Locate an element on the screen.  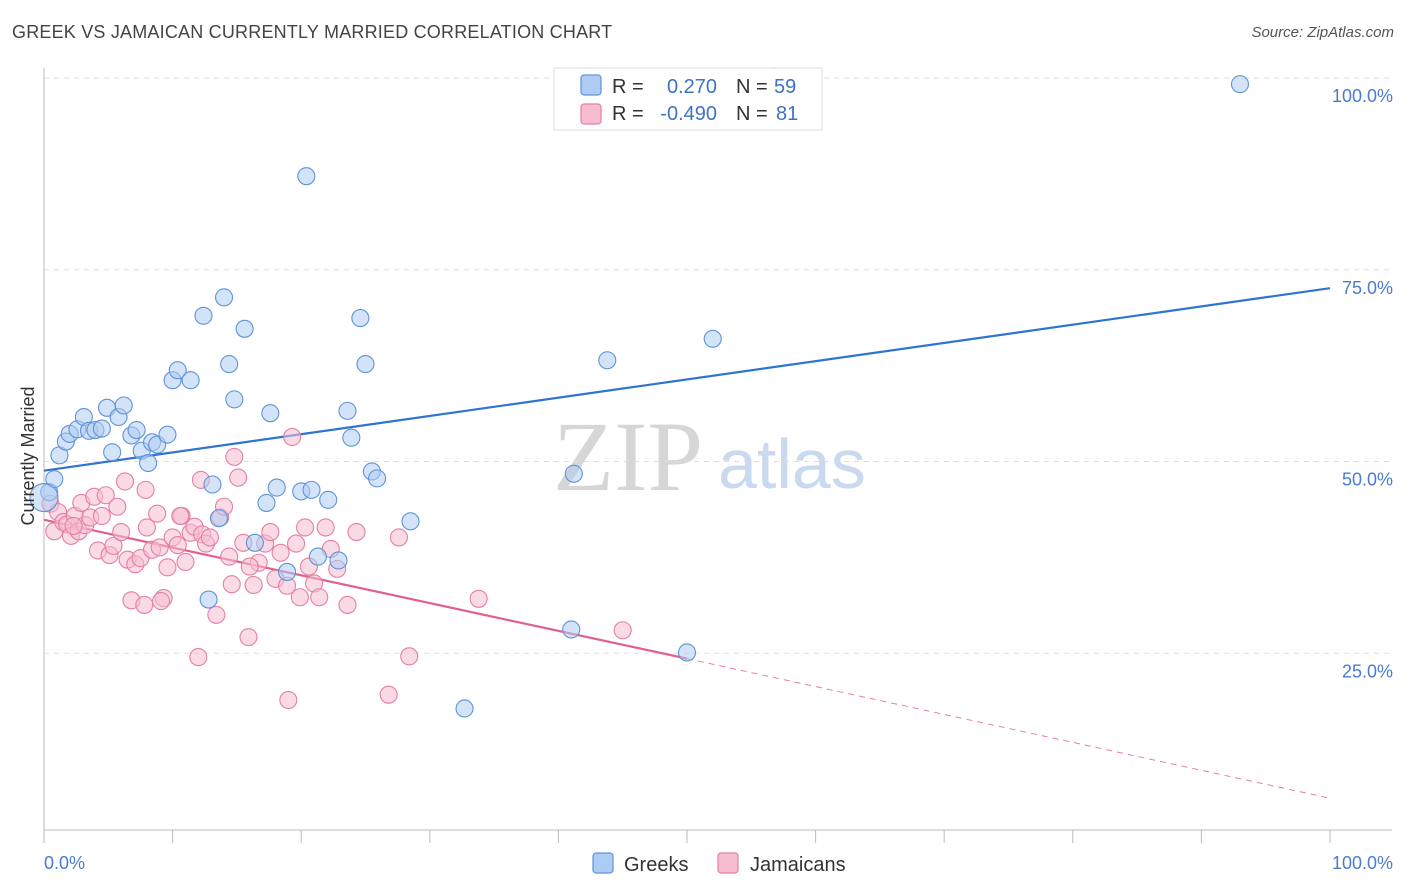
watermark-zip: ZIP is located at coordinates (628, 456).